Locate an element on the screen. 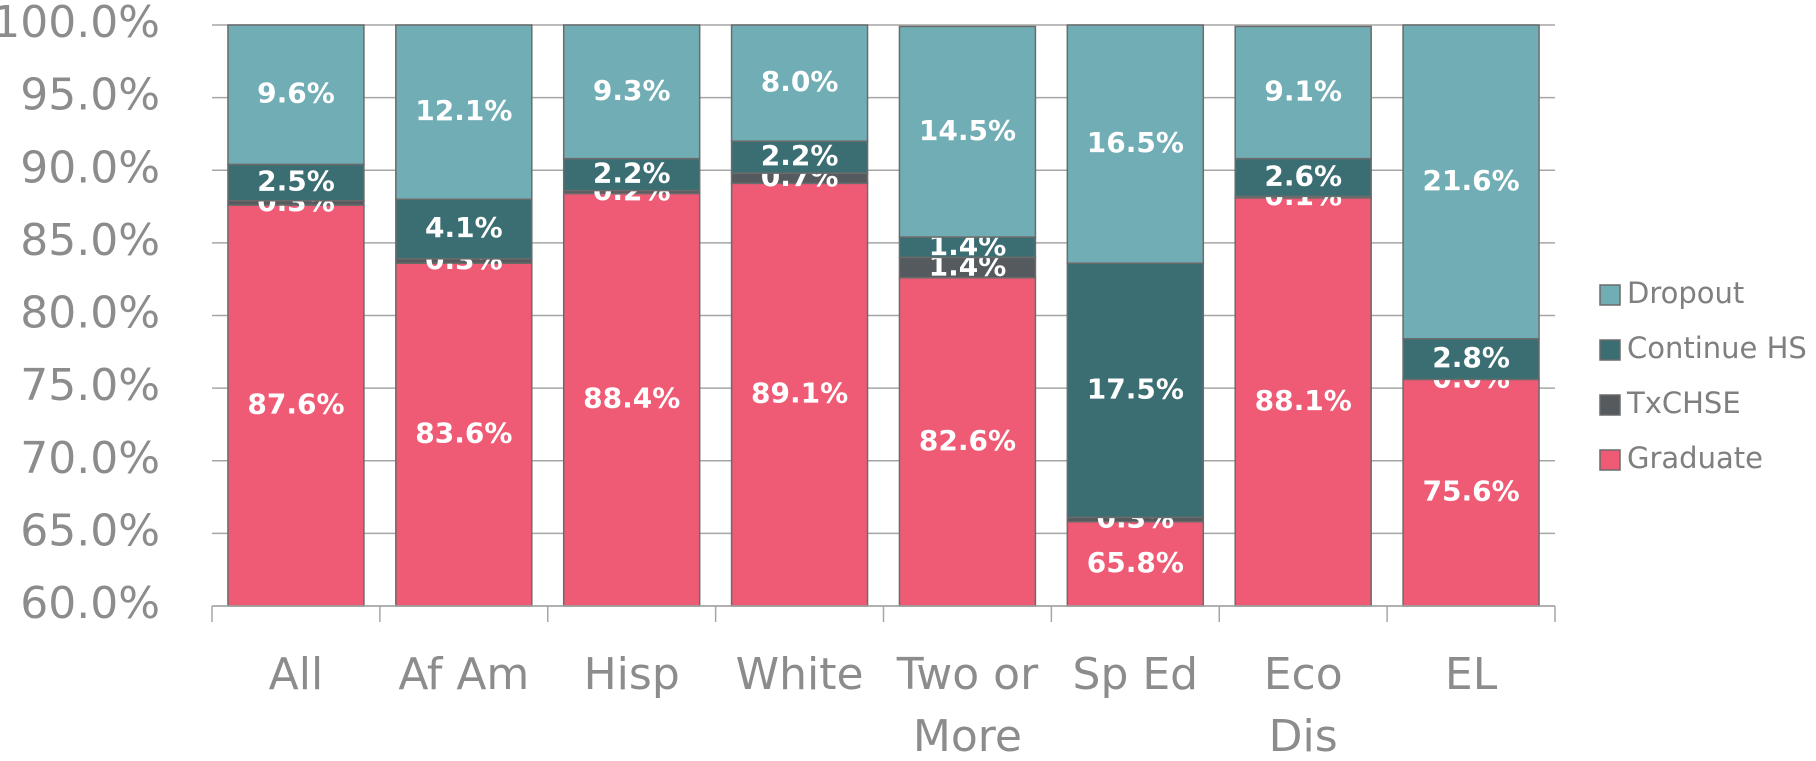 Image resolution: width=1816 pixels, height=761 pixels. legend-label: Continue HS is located at coordinates (1717, 348).